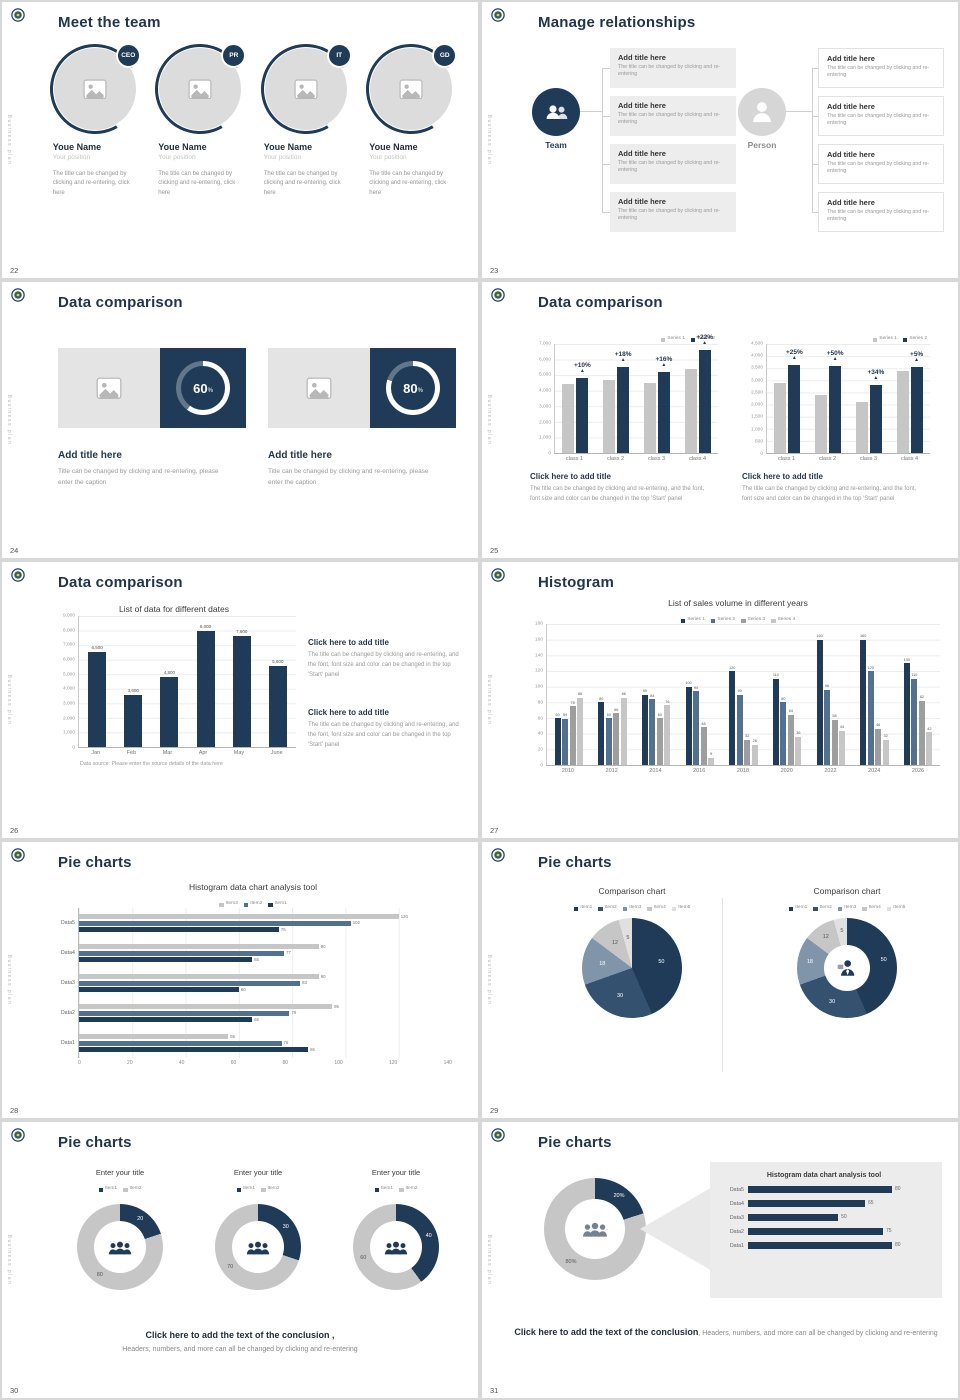 The height and width of the screenshot is (1400, 960). Describe the element at coordinates (132, 1189) in the screenshot. I see `legend-item: Item2` at that location.